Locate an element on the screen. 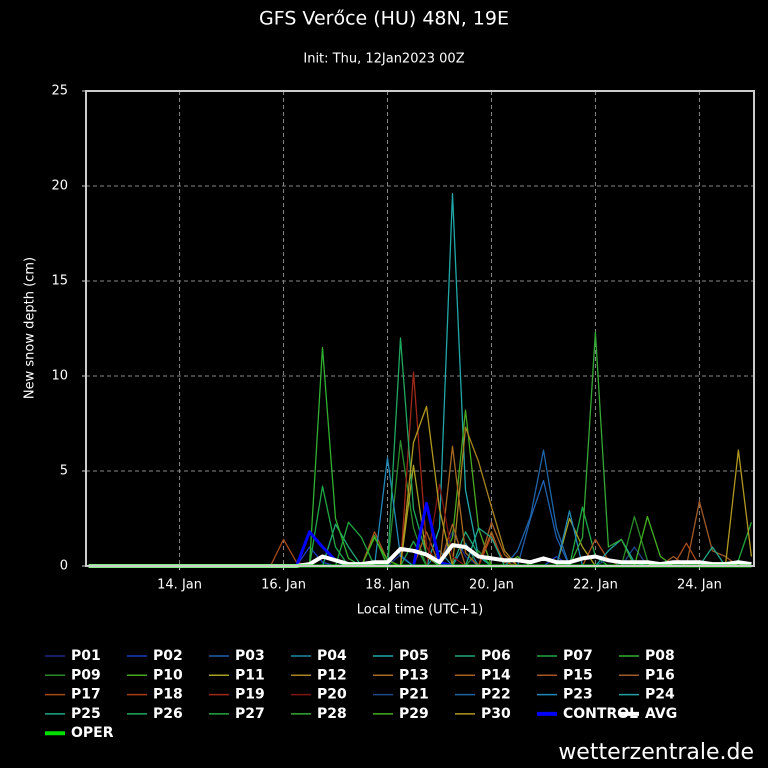 The image size is (768, 768). series-line is located at coordinates (420, 555).